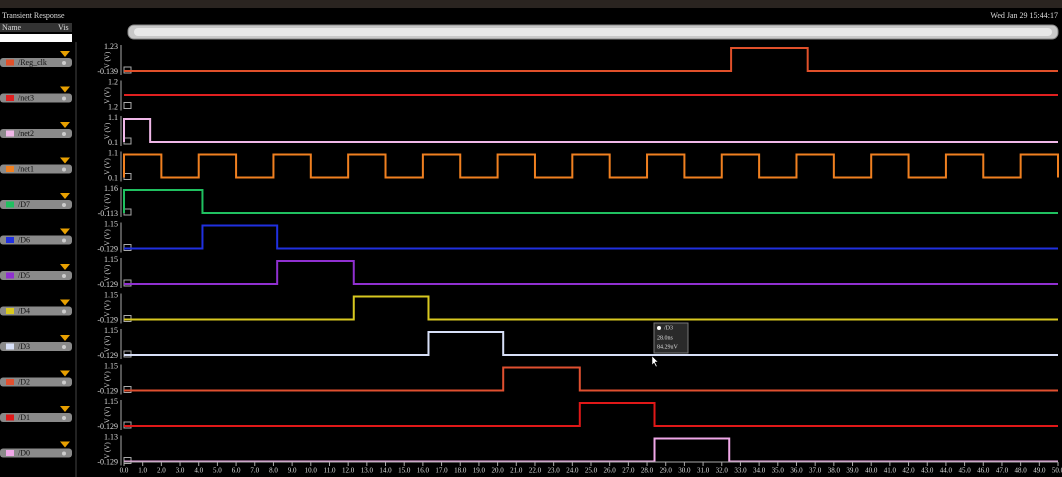 The height and width of the screenshot is (477, 1062). I want to click on signal-name: /D0, so click(24, 452).